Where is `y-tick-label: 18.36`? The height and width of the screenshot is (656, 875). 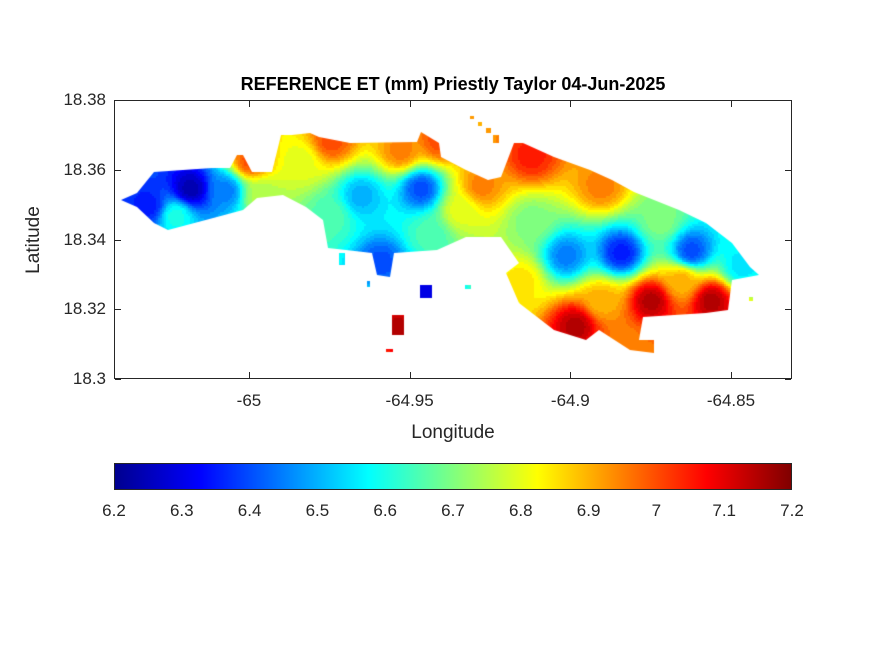 y-tick-label: 18.36 is located at coordinates (84, 169).